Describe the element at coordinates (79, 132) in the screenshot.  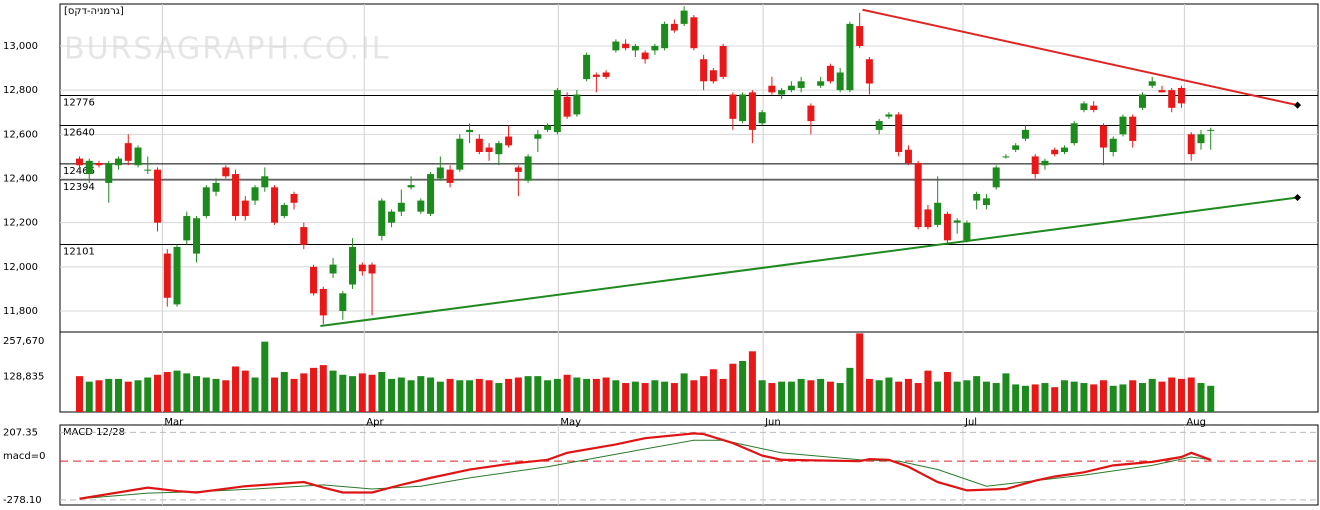
I see `level-label: 12640` at that location.